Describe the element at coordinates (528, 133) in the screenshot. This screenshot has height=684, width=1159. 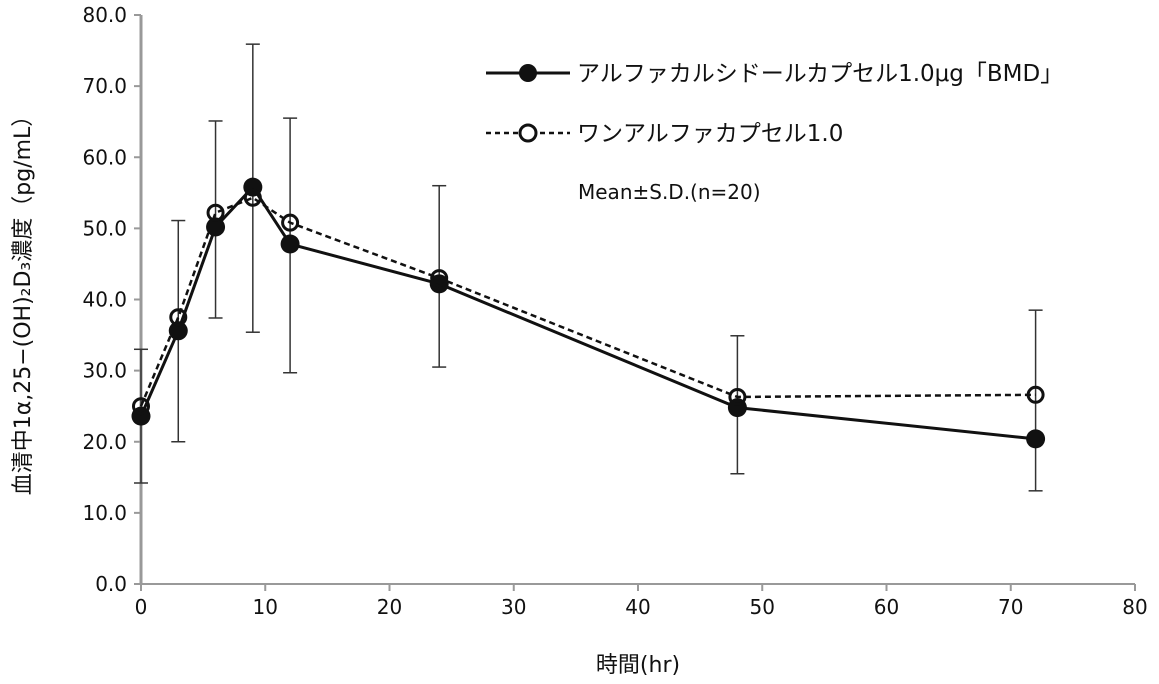
I see `legend-marker-open` at that location.